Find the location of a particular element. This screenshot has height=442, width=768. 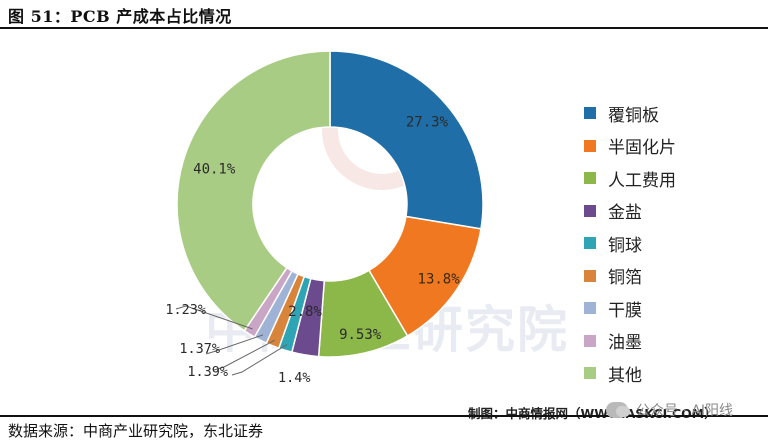

chart-legend: 覆铜板半固化片人工费用金盐铜球铜箔干膜油墨其他 is located at coordinates (669, 243).